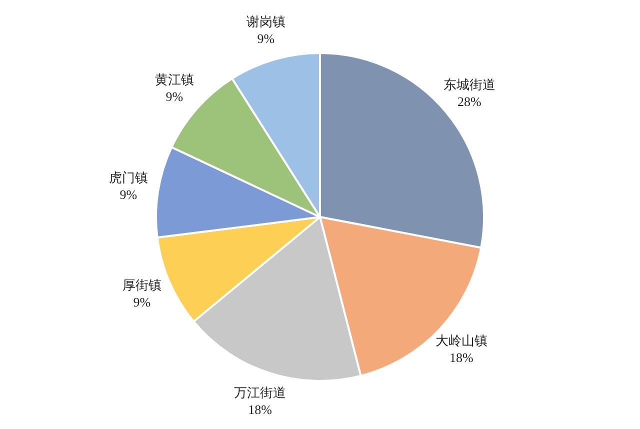 The width and height of the screenshot is (640, 429). What do you see at coordinates (260, 392) in the screenshot?
I see `slice-label: 万江街道` at bounding box center [260, 392].